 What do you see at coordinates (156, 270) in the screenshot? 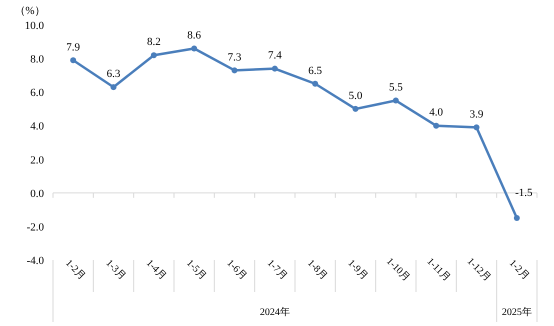
I see `x-tick-label: 1-4月` at bounding box center [156, 270].